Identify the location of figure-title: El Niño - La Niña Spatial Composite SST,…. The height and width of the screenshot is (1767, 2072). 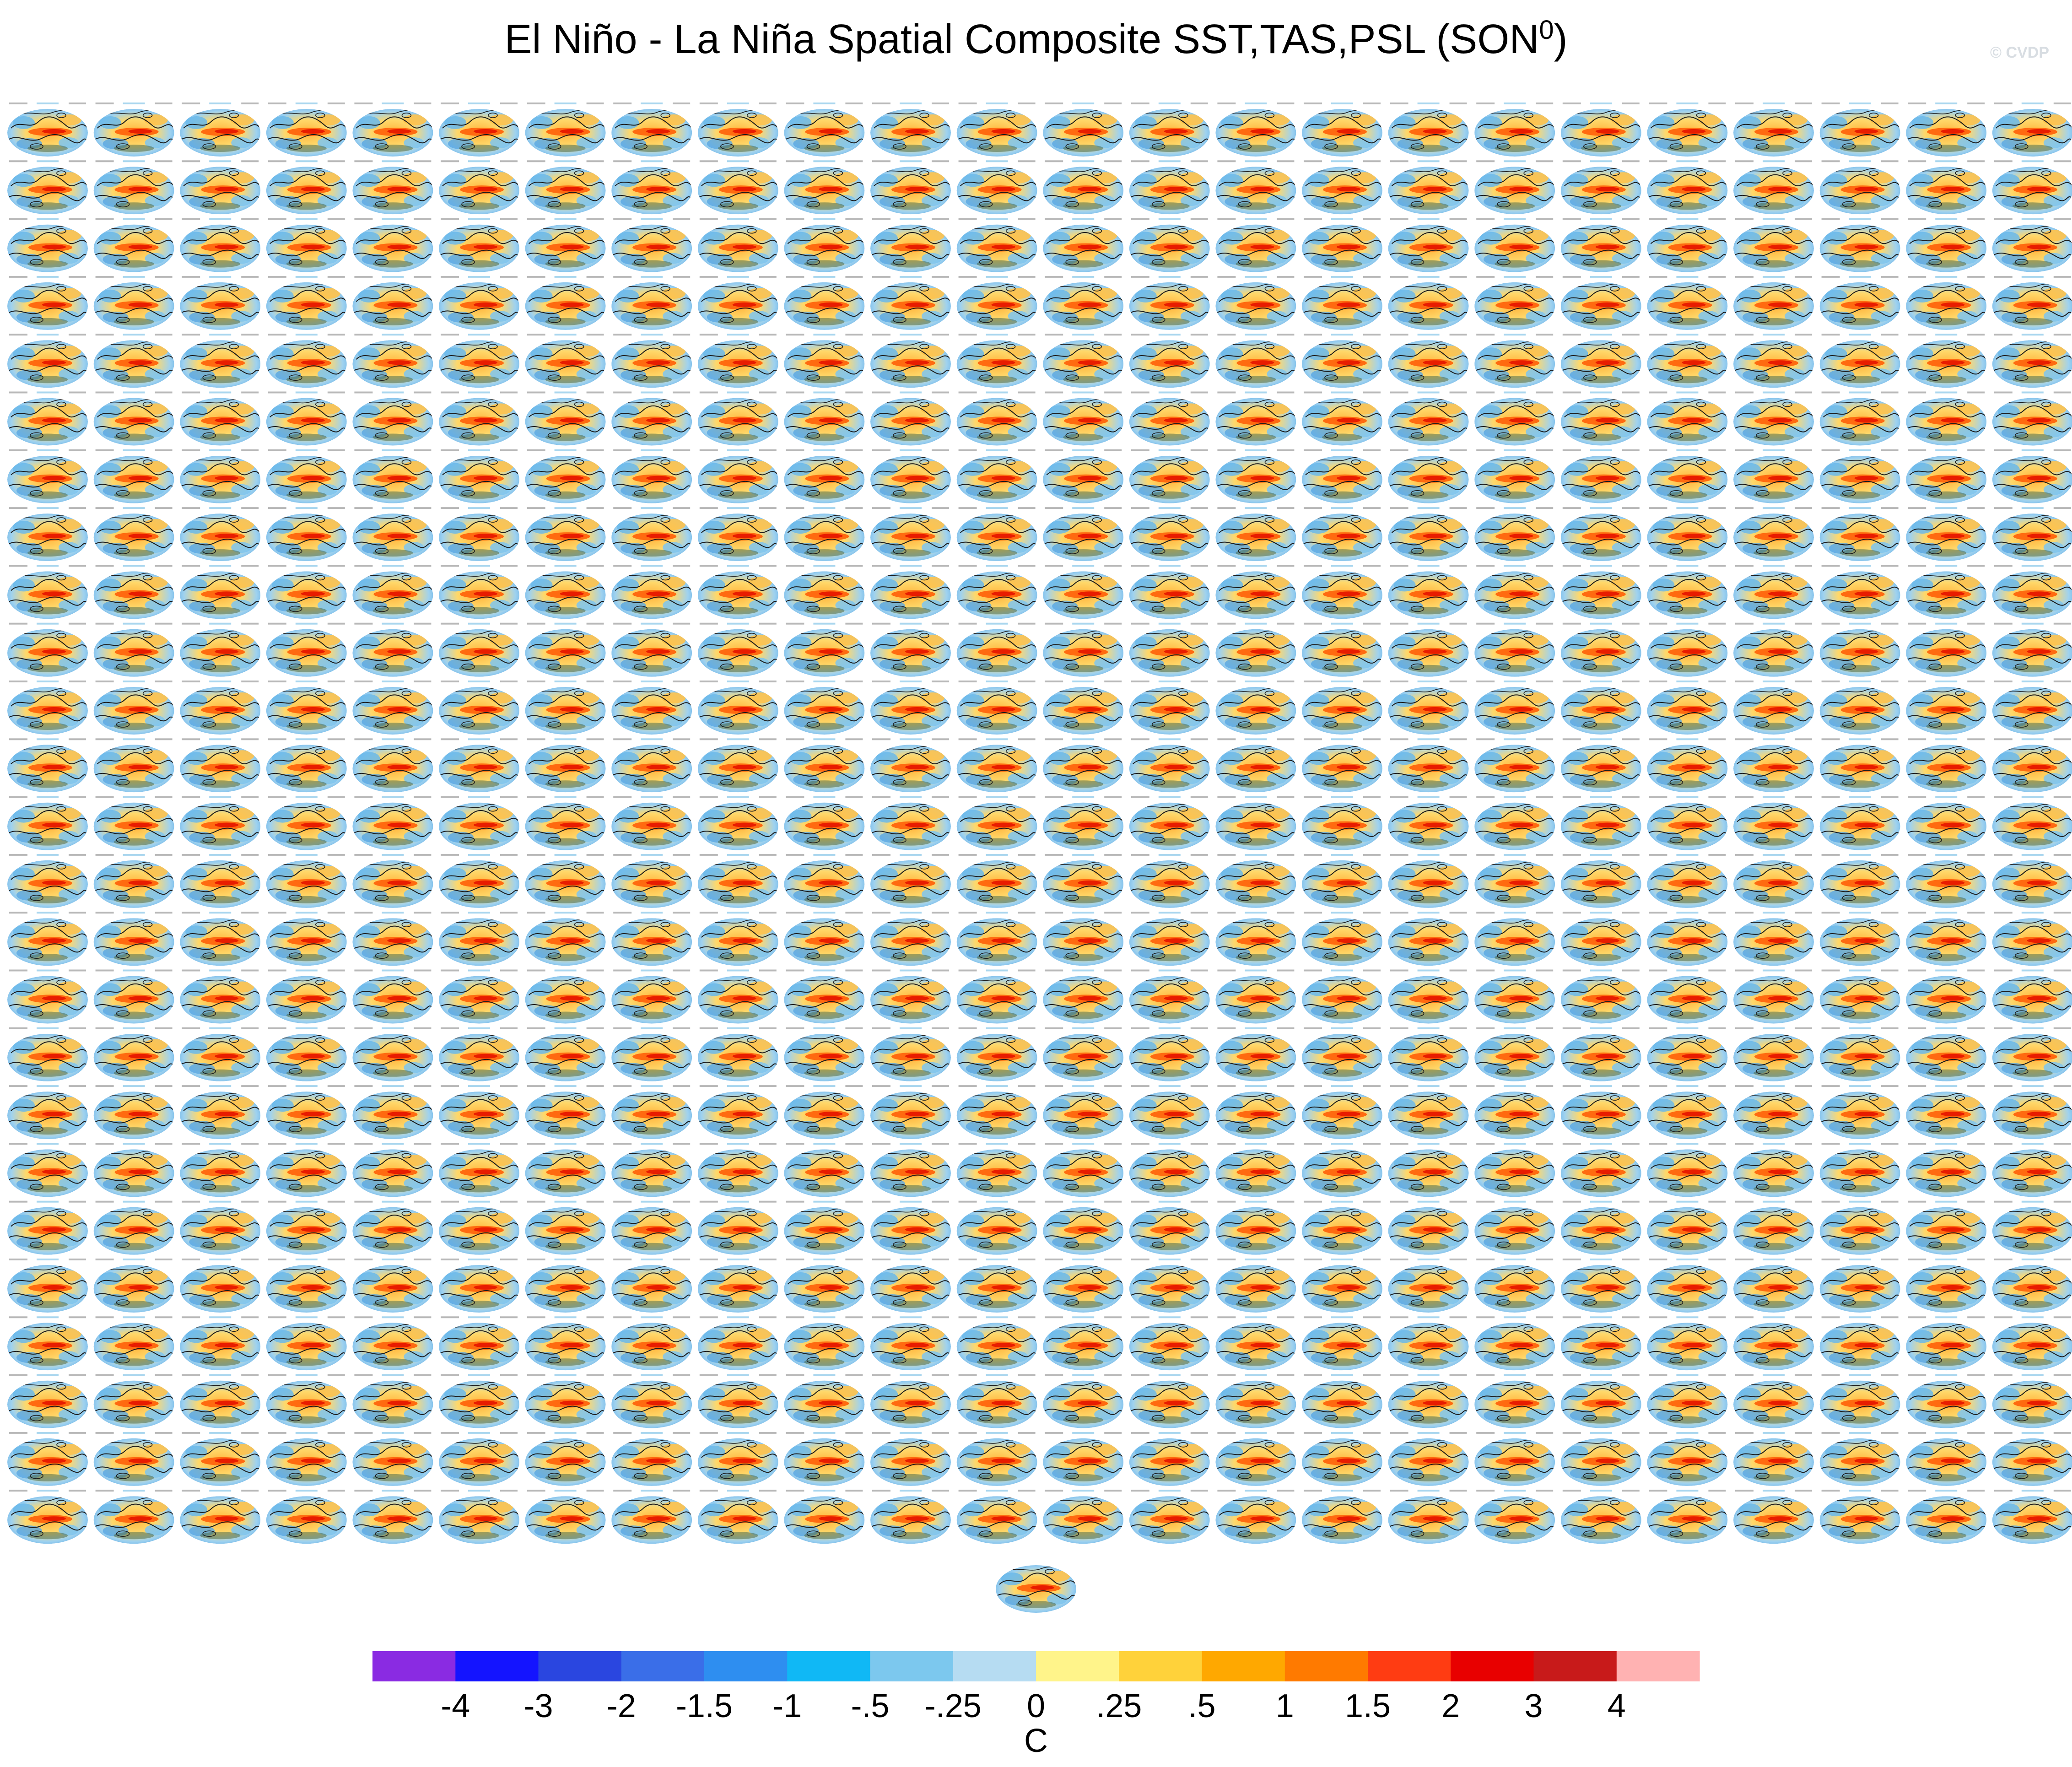
(1036, 39).